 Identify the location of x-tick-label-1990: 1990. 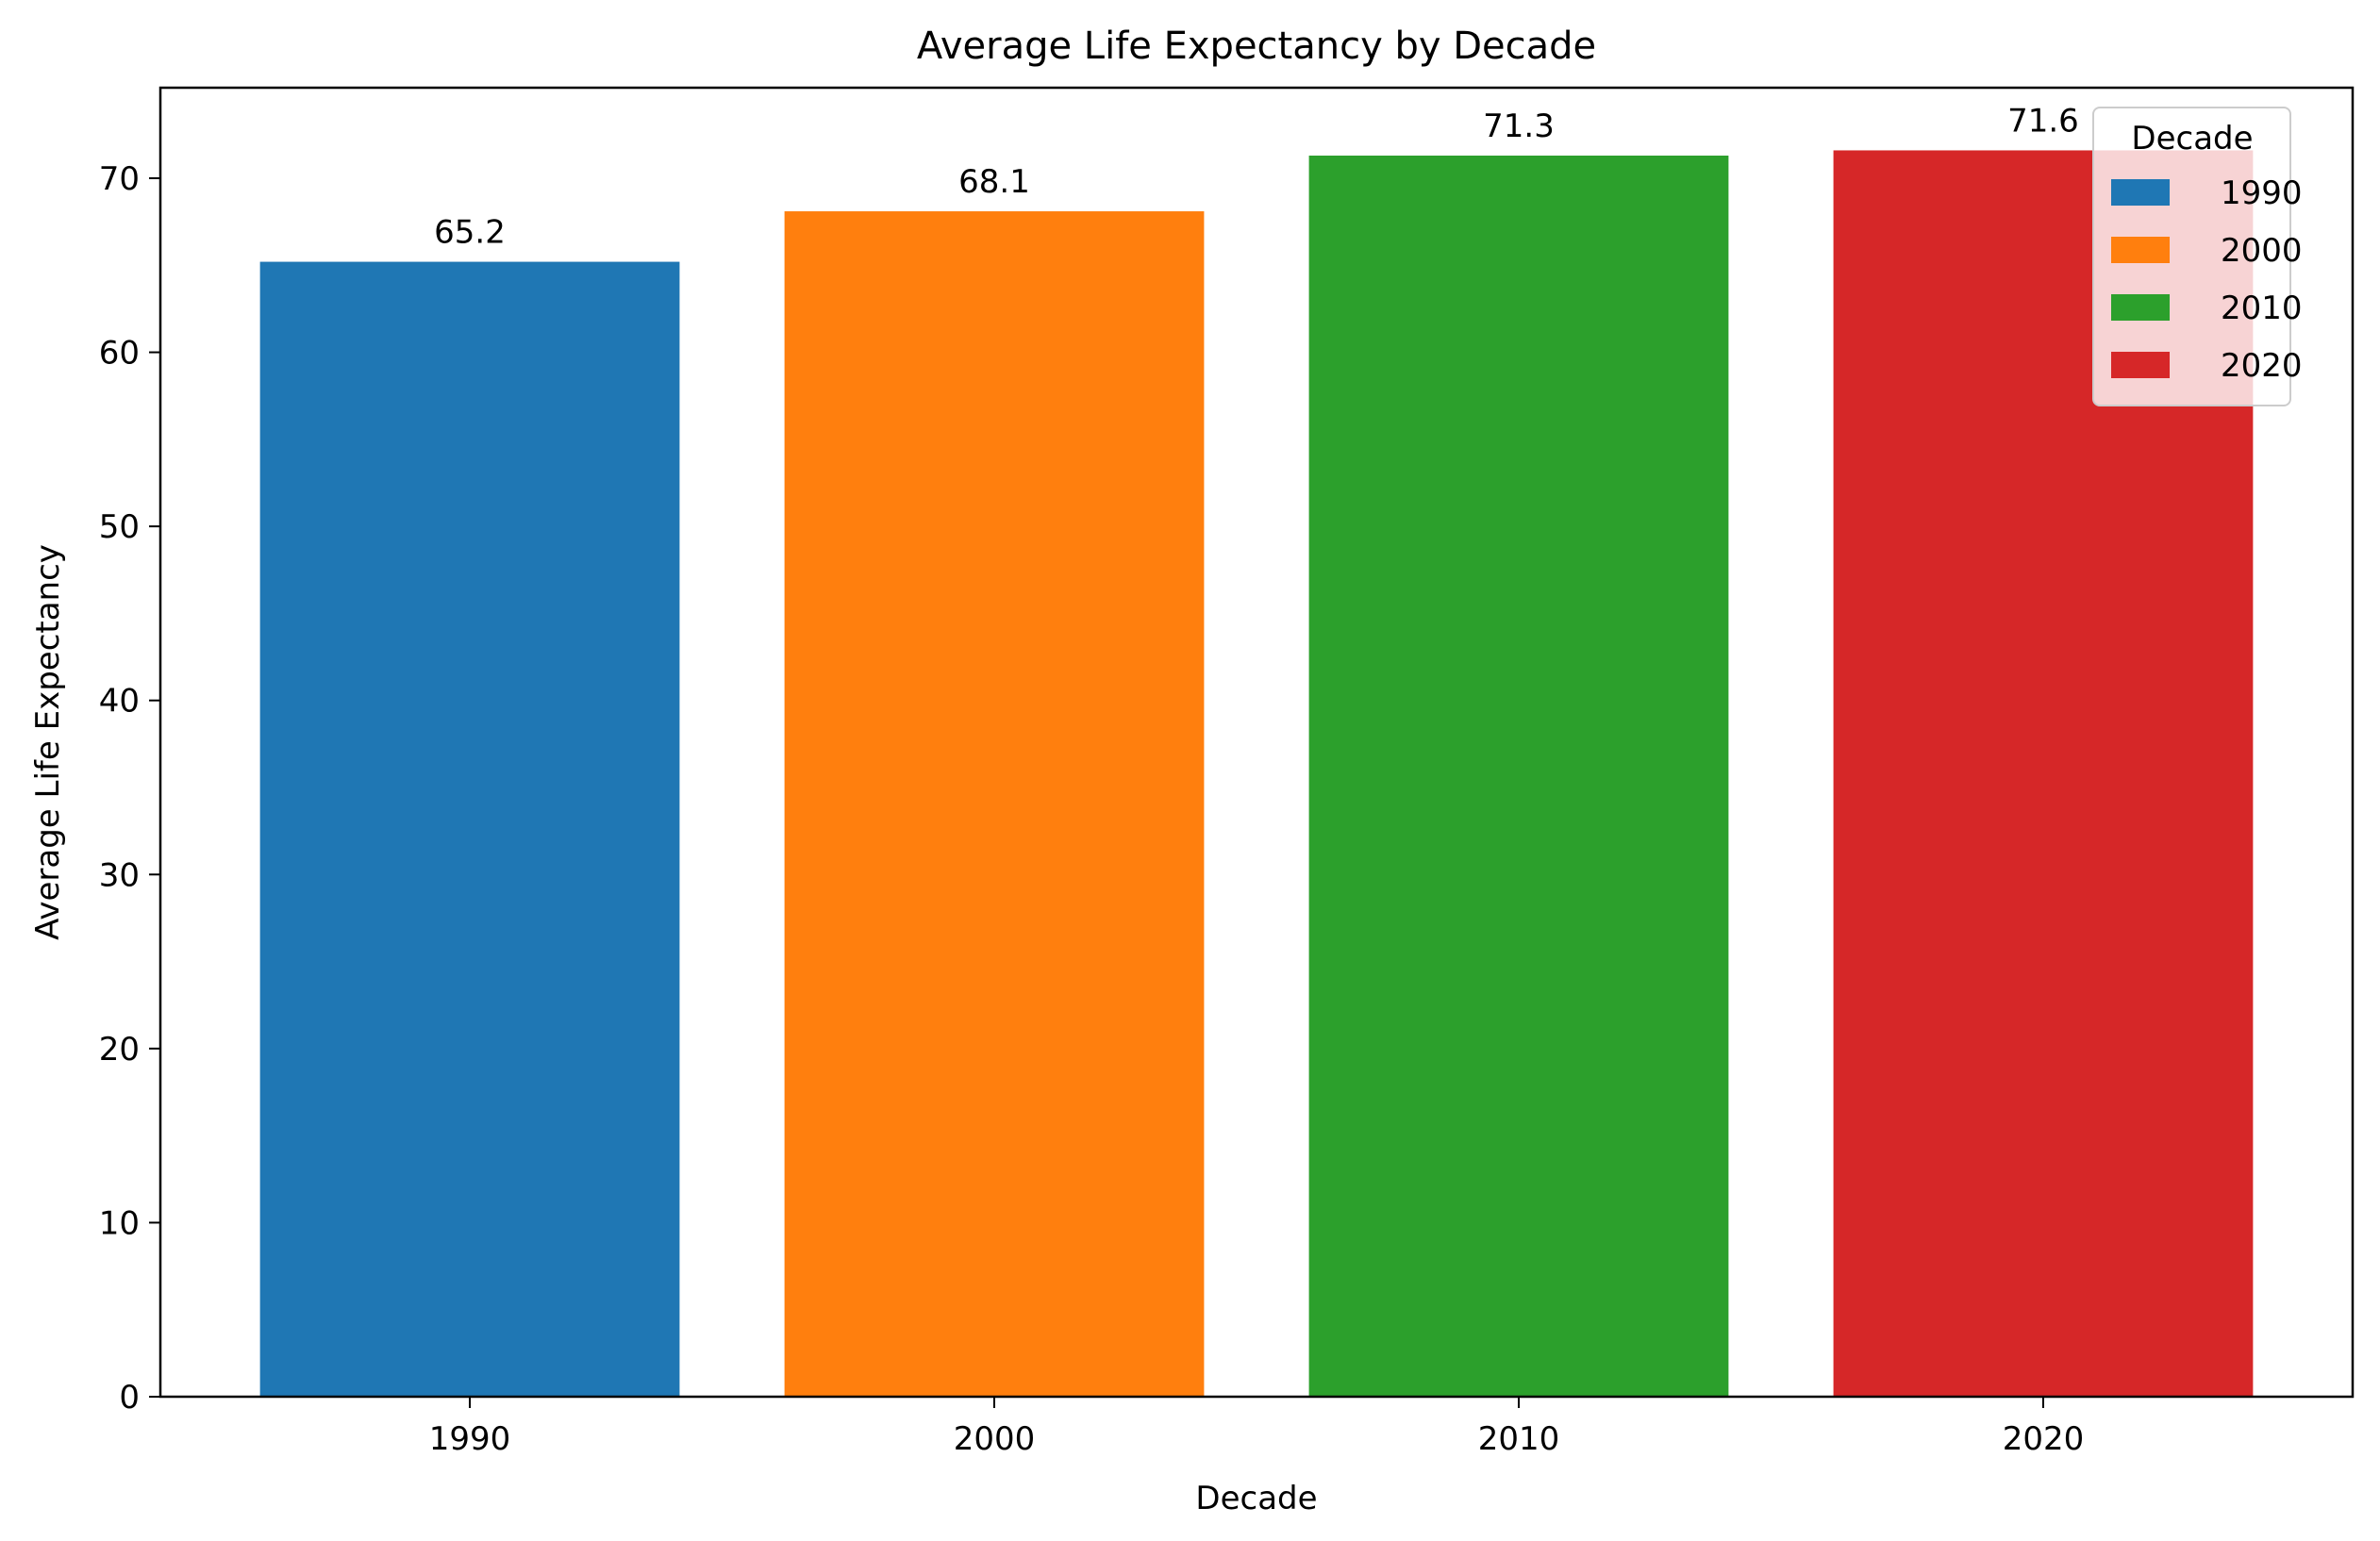
(470, 1439).